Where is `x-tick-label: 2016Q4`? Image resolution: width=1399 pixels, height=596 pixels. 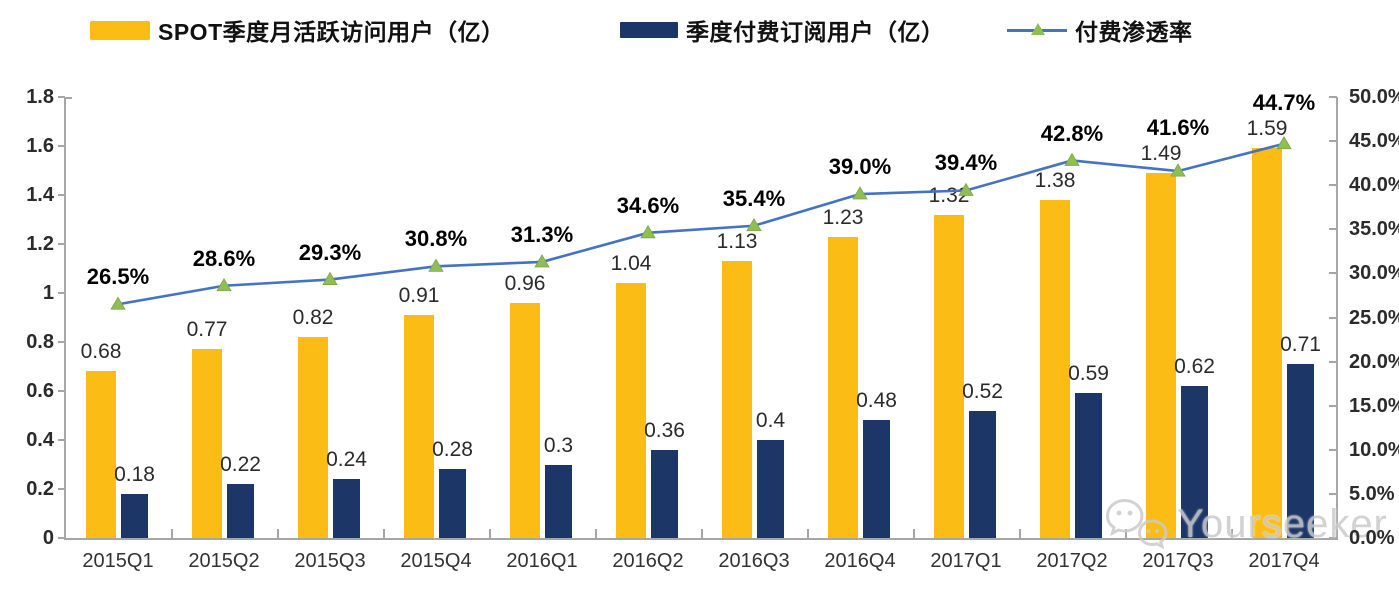 x-tick-label: 2016Q4 is located at coordinates (860, 561).